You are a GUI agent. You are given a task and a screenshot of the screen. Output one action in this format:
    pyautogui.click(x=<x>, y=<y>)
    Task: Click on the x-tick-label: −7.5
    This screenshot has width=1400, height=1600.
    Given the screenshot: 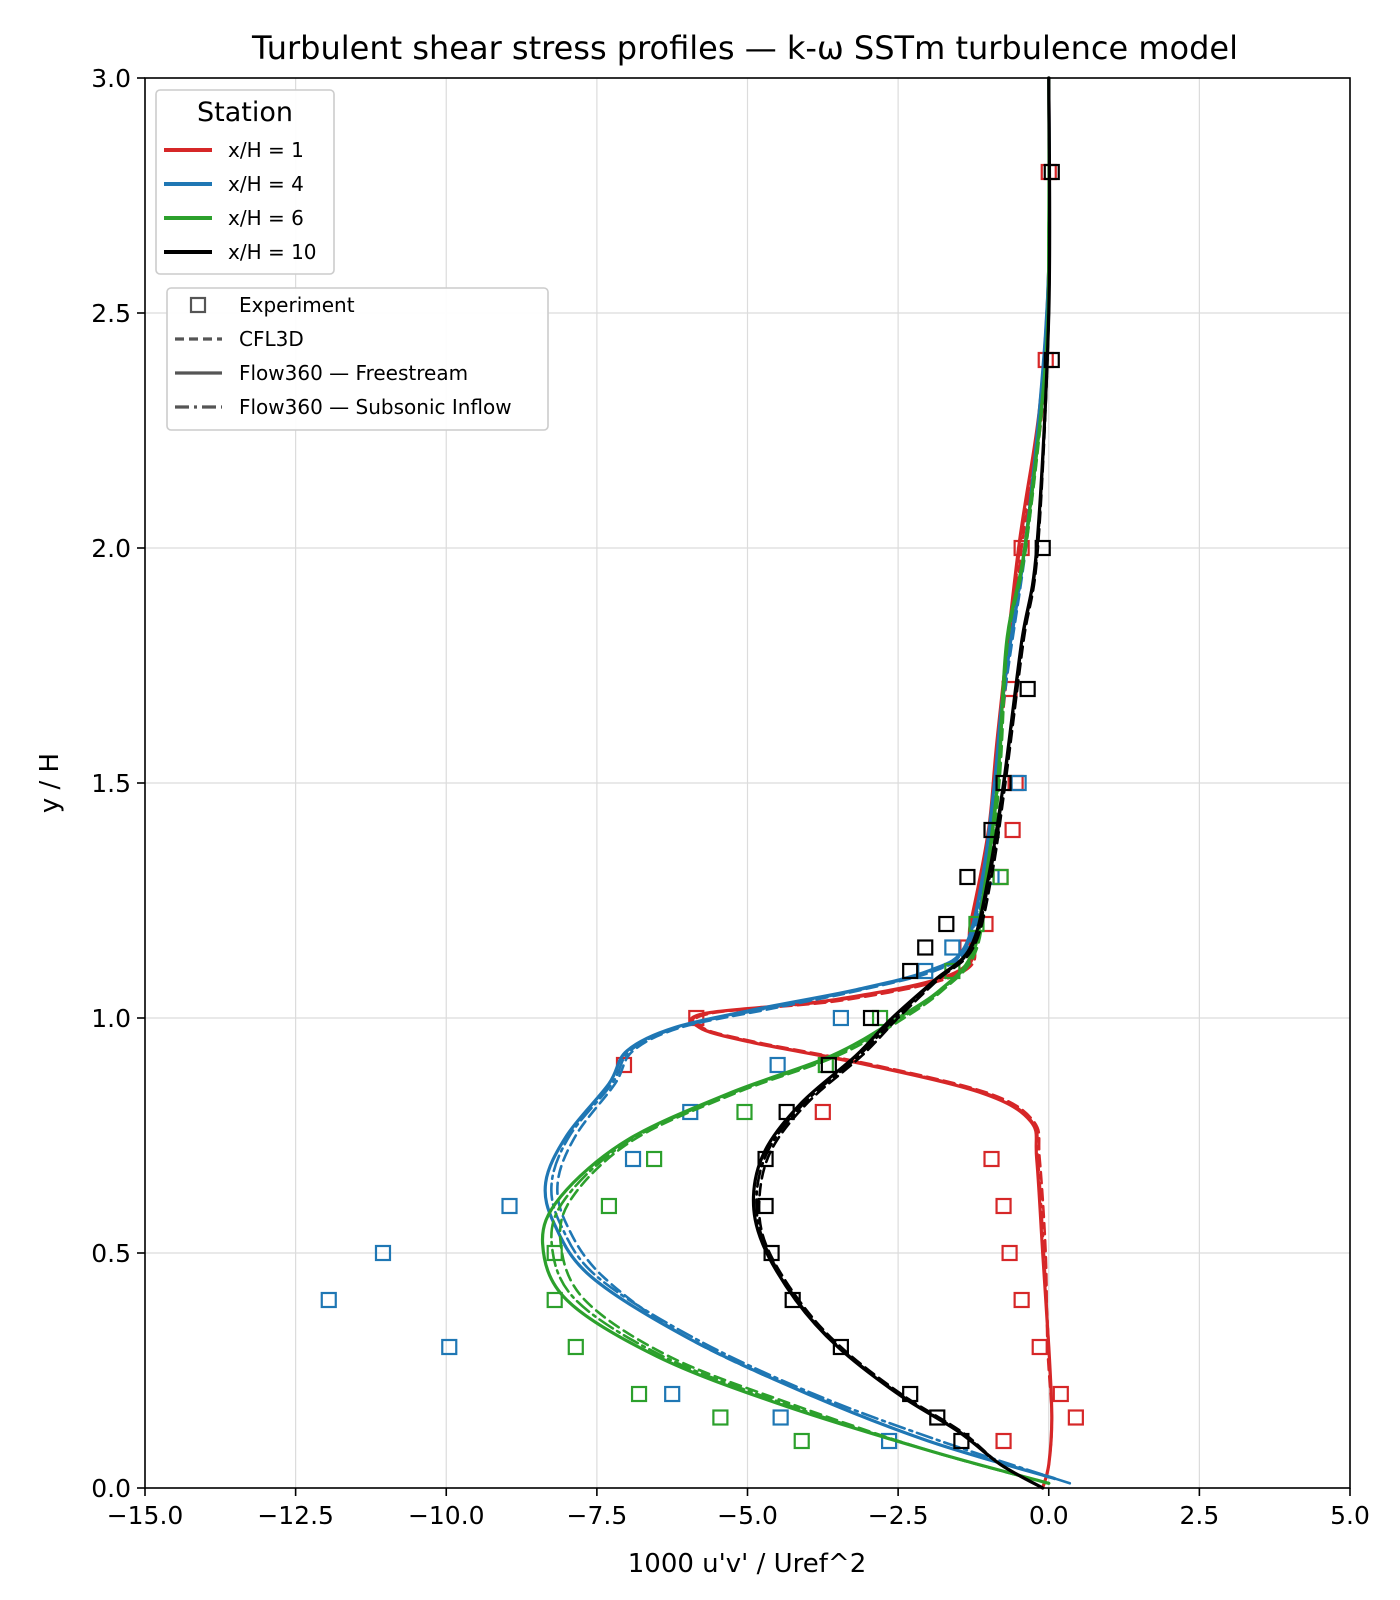 What is the action you would take?
    pyautogui.click(x=597, y=1515)
    